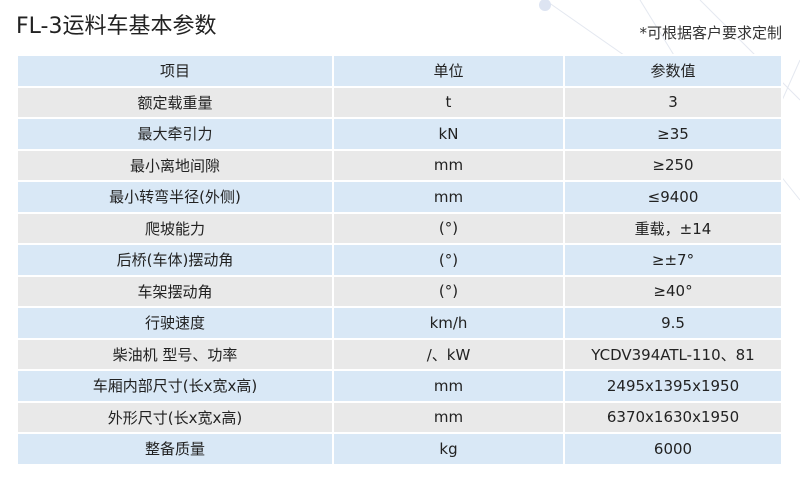 Image resolution: width=800 pixels, height=481 pixels. Describe the element at coordinates (673, 449) in the screenshot. I see `param-value: 6000` at that location.